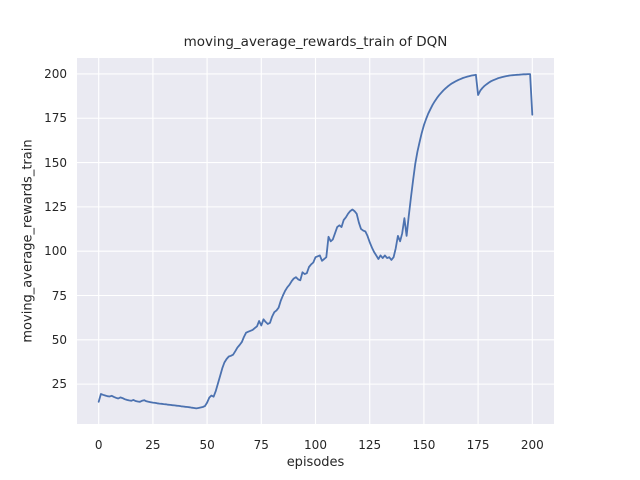  I want to click on x-tick-label: 125, so click(370, 445).